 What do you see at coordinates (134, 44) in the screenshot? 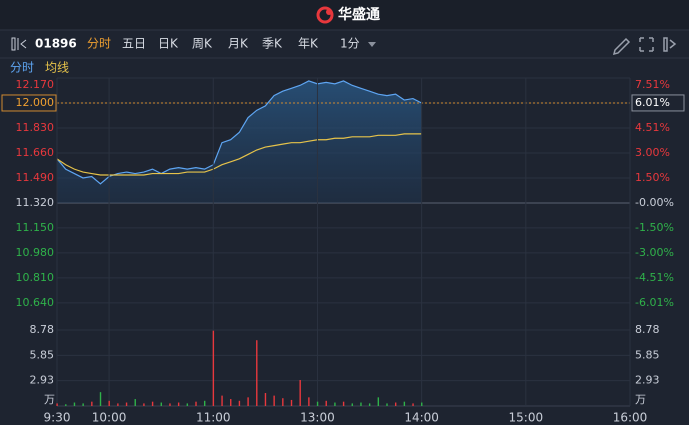
I see `tab: 五日` at bounding box center [134, 44].